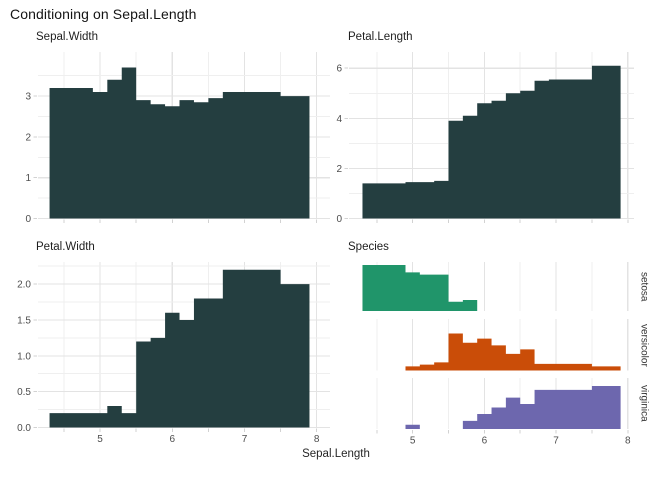 The width and height of the screenshot is (672, 480). I want to click on y-axis-tick-label: 1, so click(28, 178).